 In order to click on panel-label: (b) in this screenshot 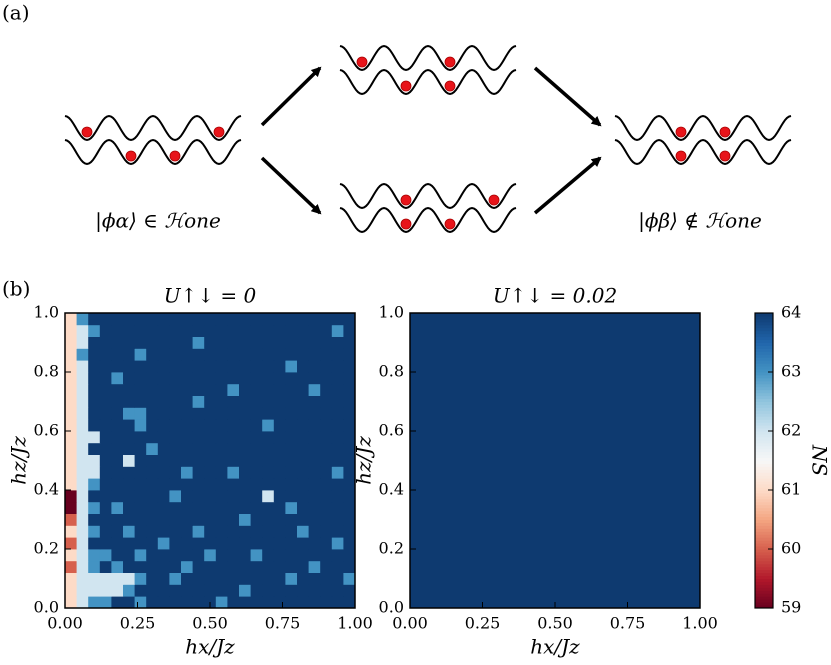, I will do `click(16, 289)`.